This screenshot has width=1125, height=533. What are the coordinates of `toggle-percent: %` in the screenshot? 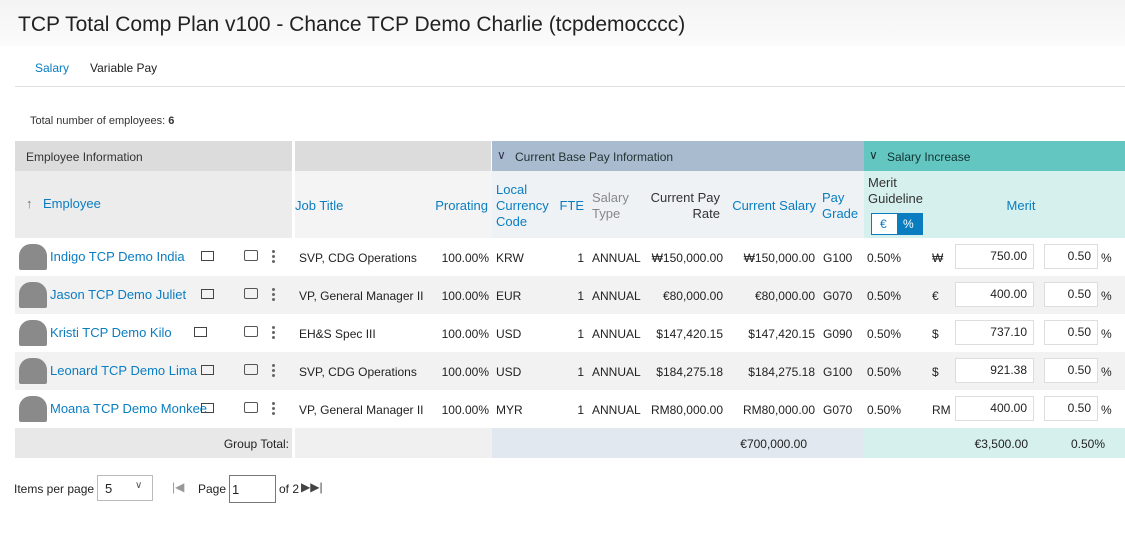 It's located at (908, 224).